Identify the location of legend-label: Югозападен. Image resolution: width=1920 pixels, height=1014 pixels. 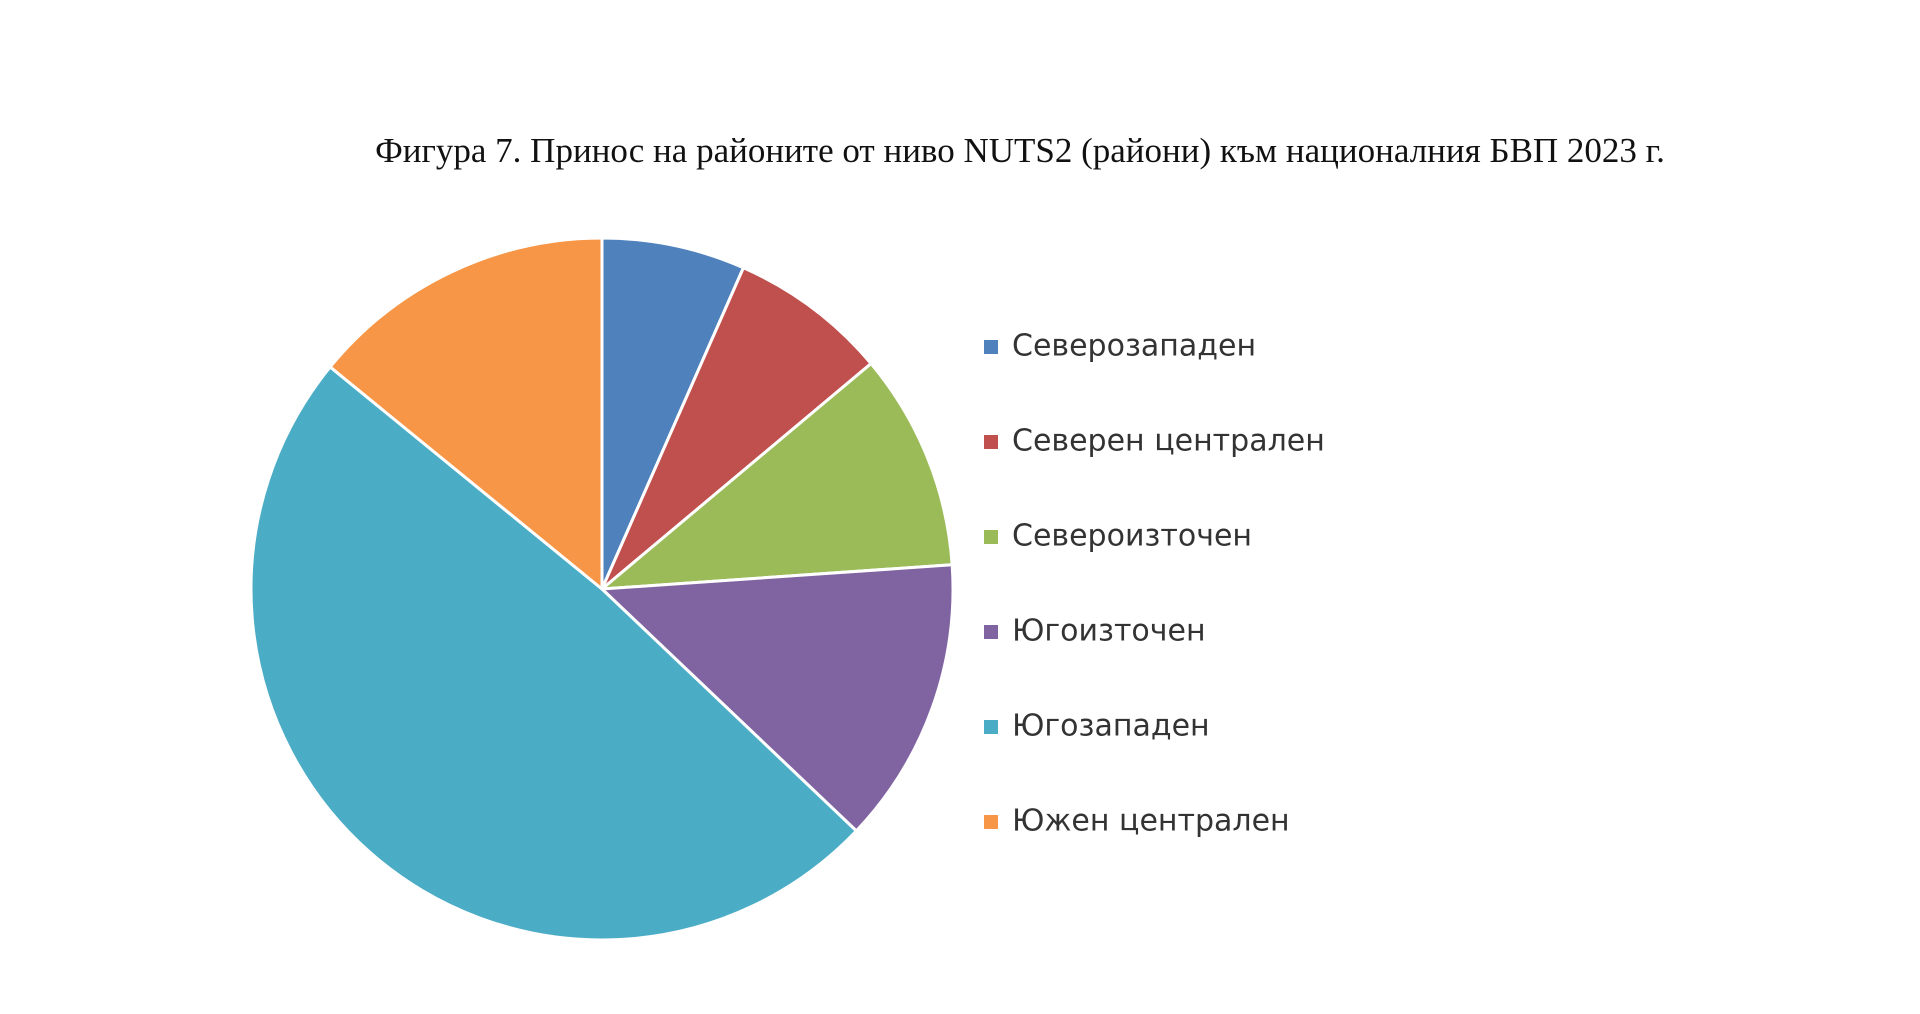
(1111, 726).